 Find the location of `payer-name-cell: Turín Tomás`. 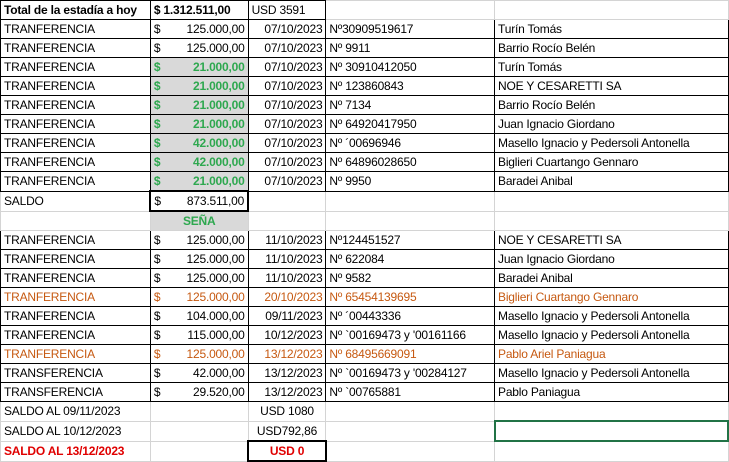

payer-name-cell: Turín Tomás is located at coordinates (611, 29).